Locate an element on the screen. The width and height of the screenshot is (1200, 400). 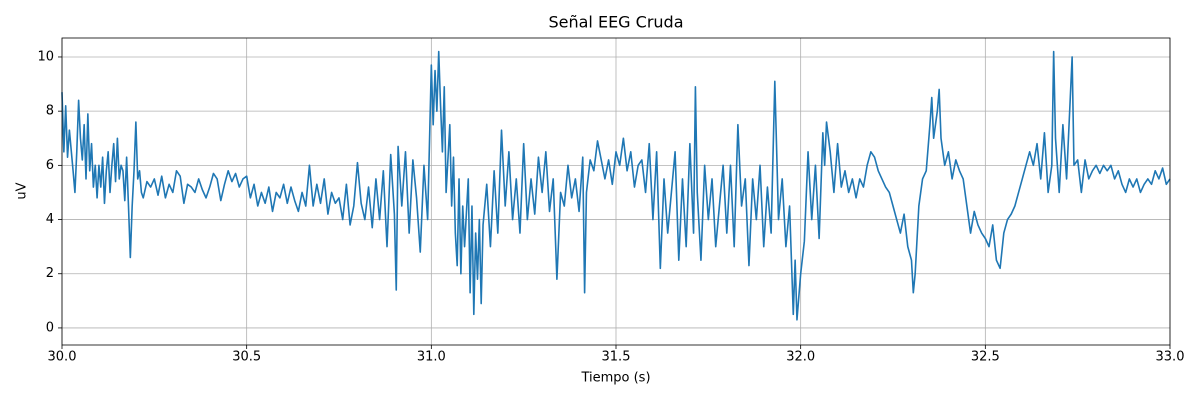
x-tick-label: 31.5 is located at coordinates (616, 357).